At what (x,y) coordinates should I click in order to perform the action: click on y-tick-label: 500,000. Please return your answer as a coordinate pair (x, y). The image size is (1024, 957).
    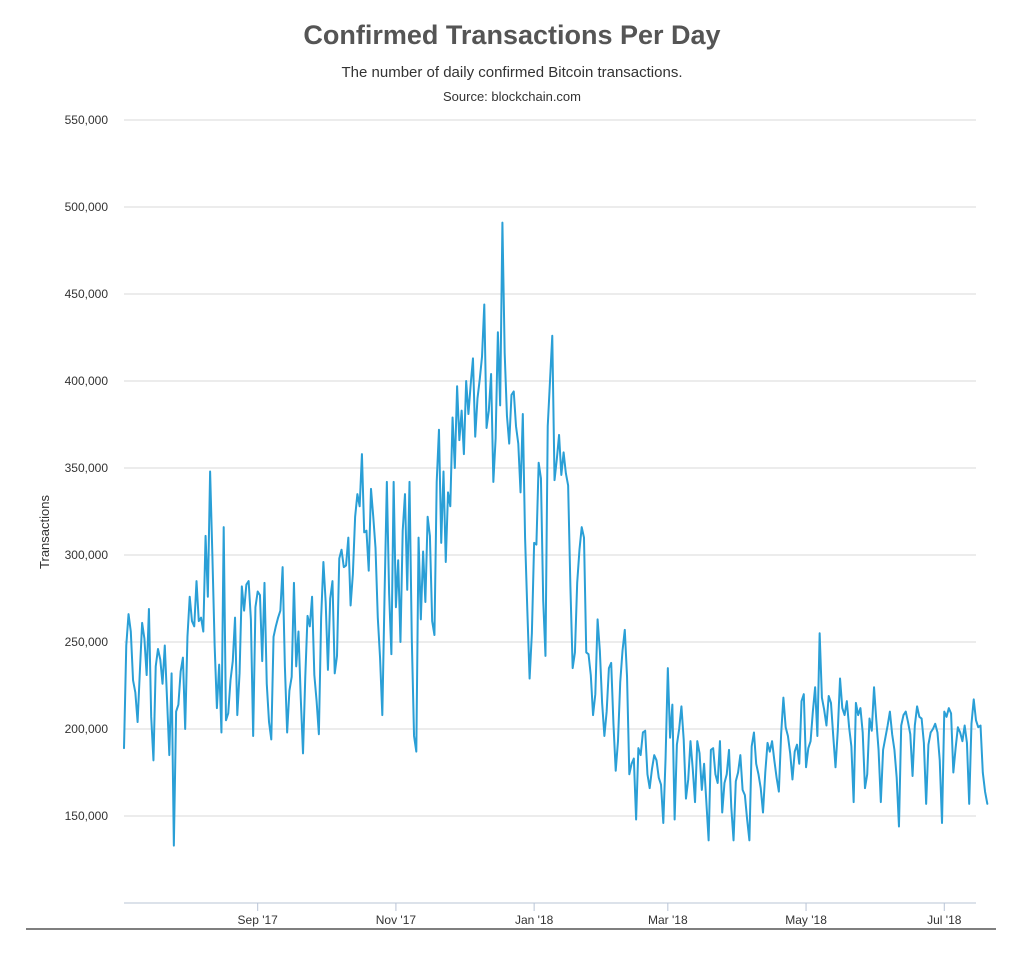
    Looking at the image, I should click on (87, 207).